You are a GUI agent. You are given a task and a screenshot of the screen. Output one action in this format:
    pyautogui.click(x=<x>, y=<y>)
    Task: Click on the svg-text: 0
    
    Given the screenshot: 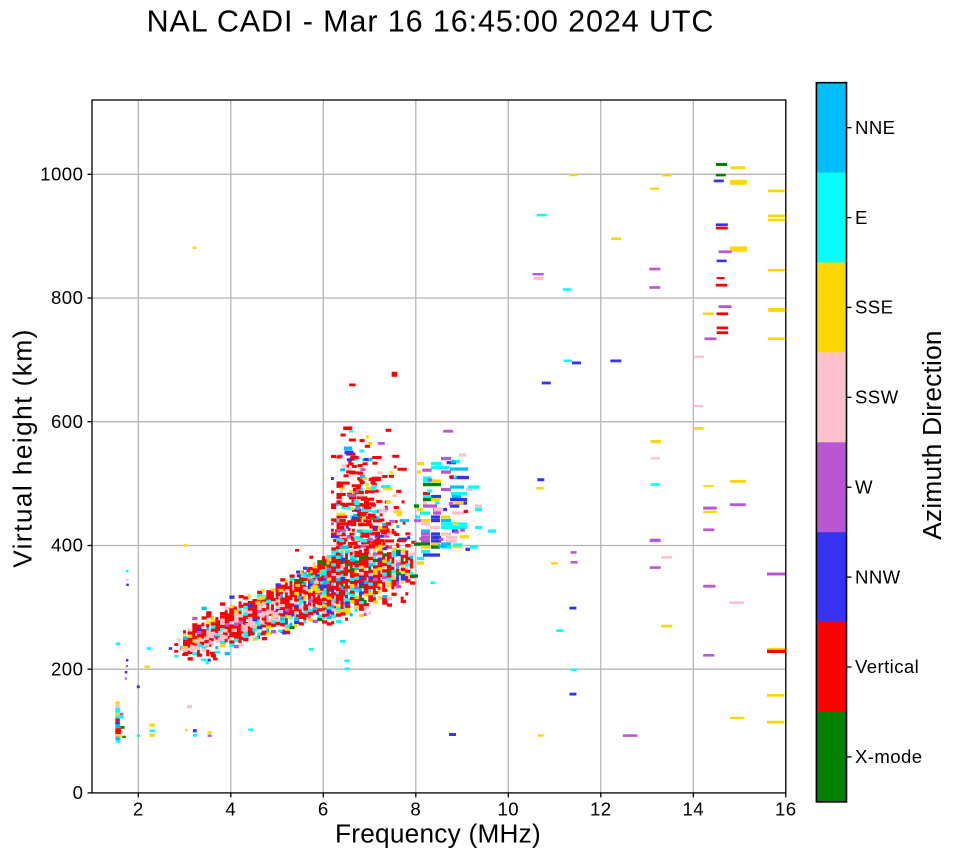 What is the action you would take?
    pyautogui.click(x=78, y=792)
    